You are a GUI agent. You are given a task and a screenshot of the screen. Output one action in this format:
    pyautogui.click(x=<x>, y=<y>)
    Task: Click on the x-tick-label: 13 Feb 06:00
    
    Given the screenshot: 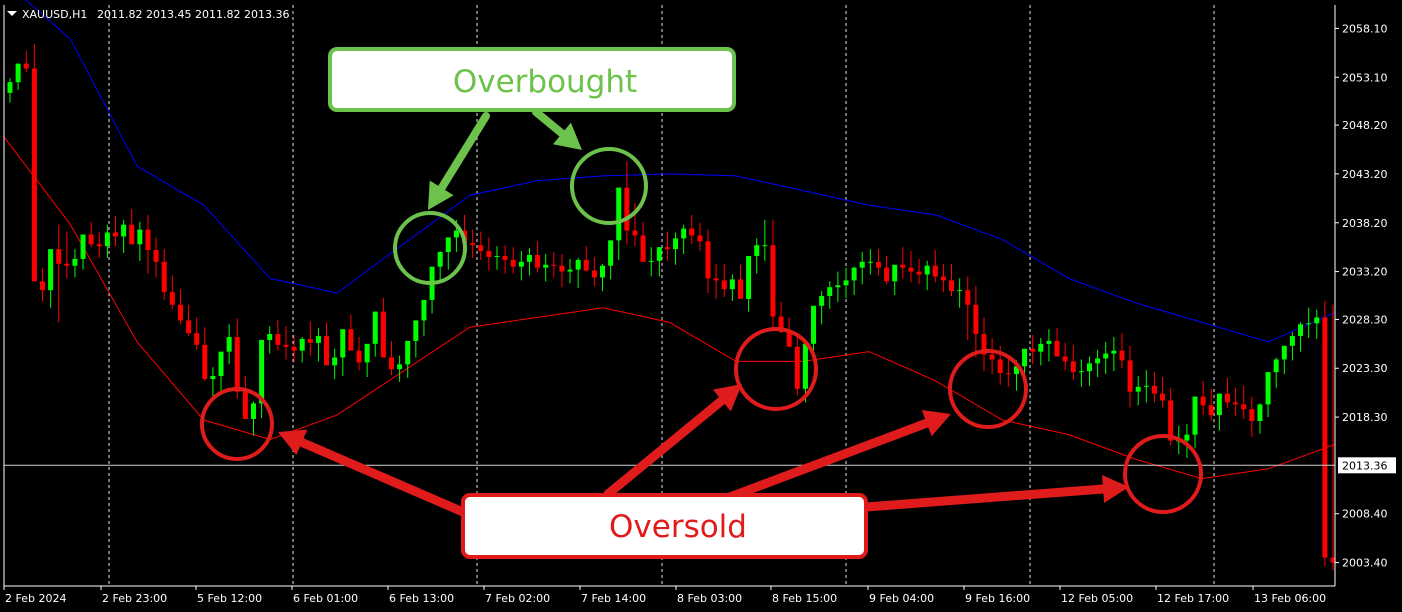 What is the action you would take?
    pyautogui.click(x=1290, y=598)
    